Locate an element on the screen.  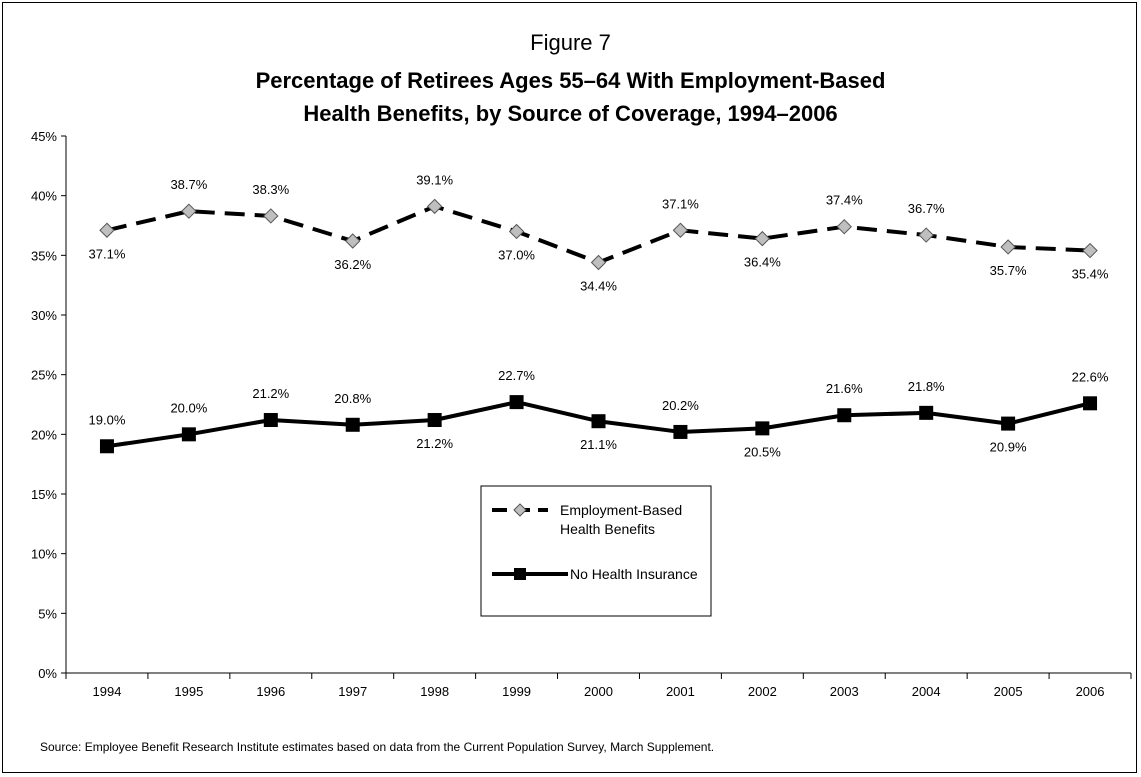
data-label: 21.1% is located at coordinates (598, 444).